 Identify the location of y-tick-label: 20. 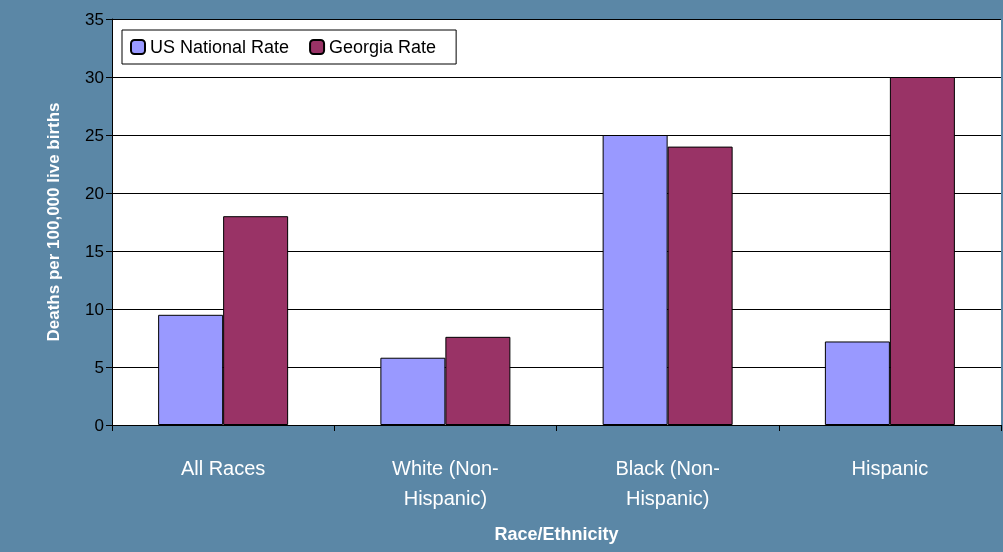
(94, 193).